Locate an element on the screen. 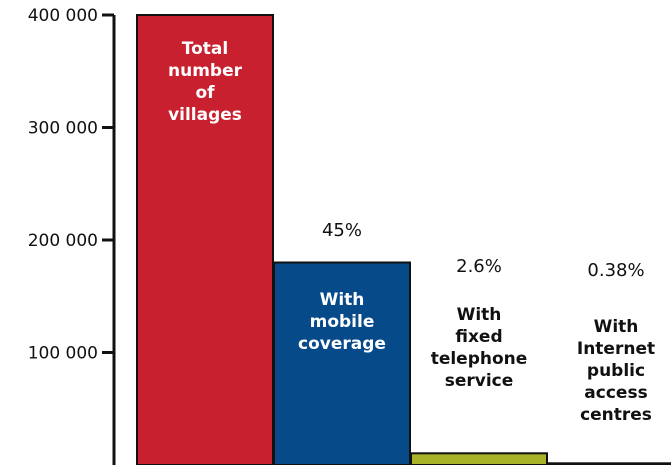  category-label-3-line-0: With is located at coordinates (616, 327).